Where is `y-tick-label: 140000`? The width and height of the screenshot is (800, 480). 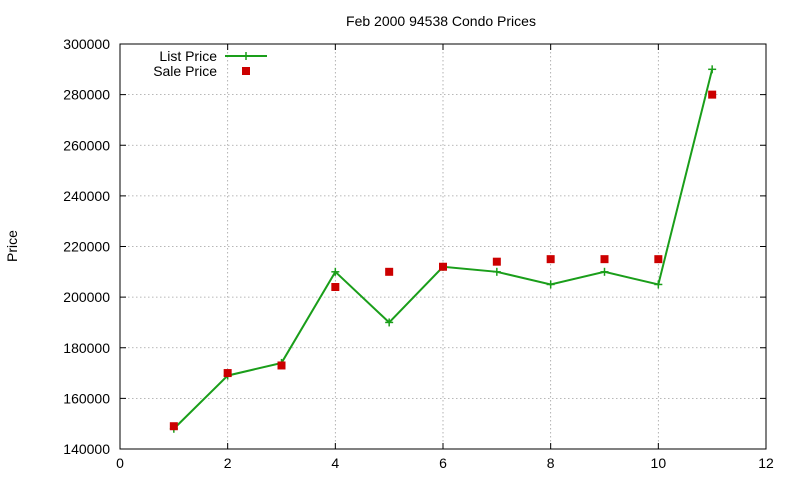
y-tick-label: 140000 is located at coordinates (86, 449).